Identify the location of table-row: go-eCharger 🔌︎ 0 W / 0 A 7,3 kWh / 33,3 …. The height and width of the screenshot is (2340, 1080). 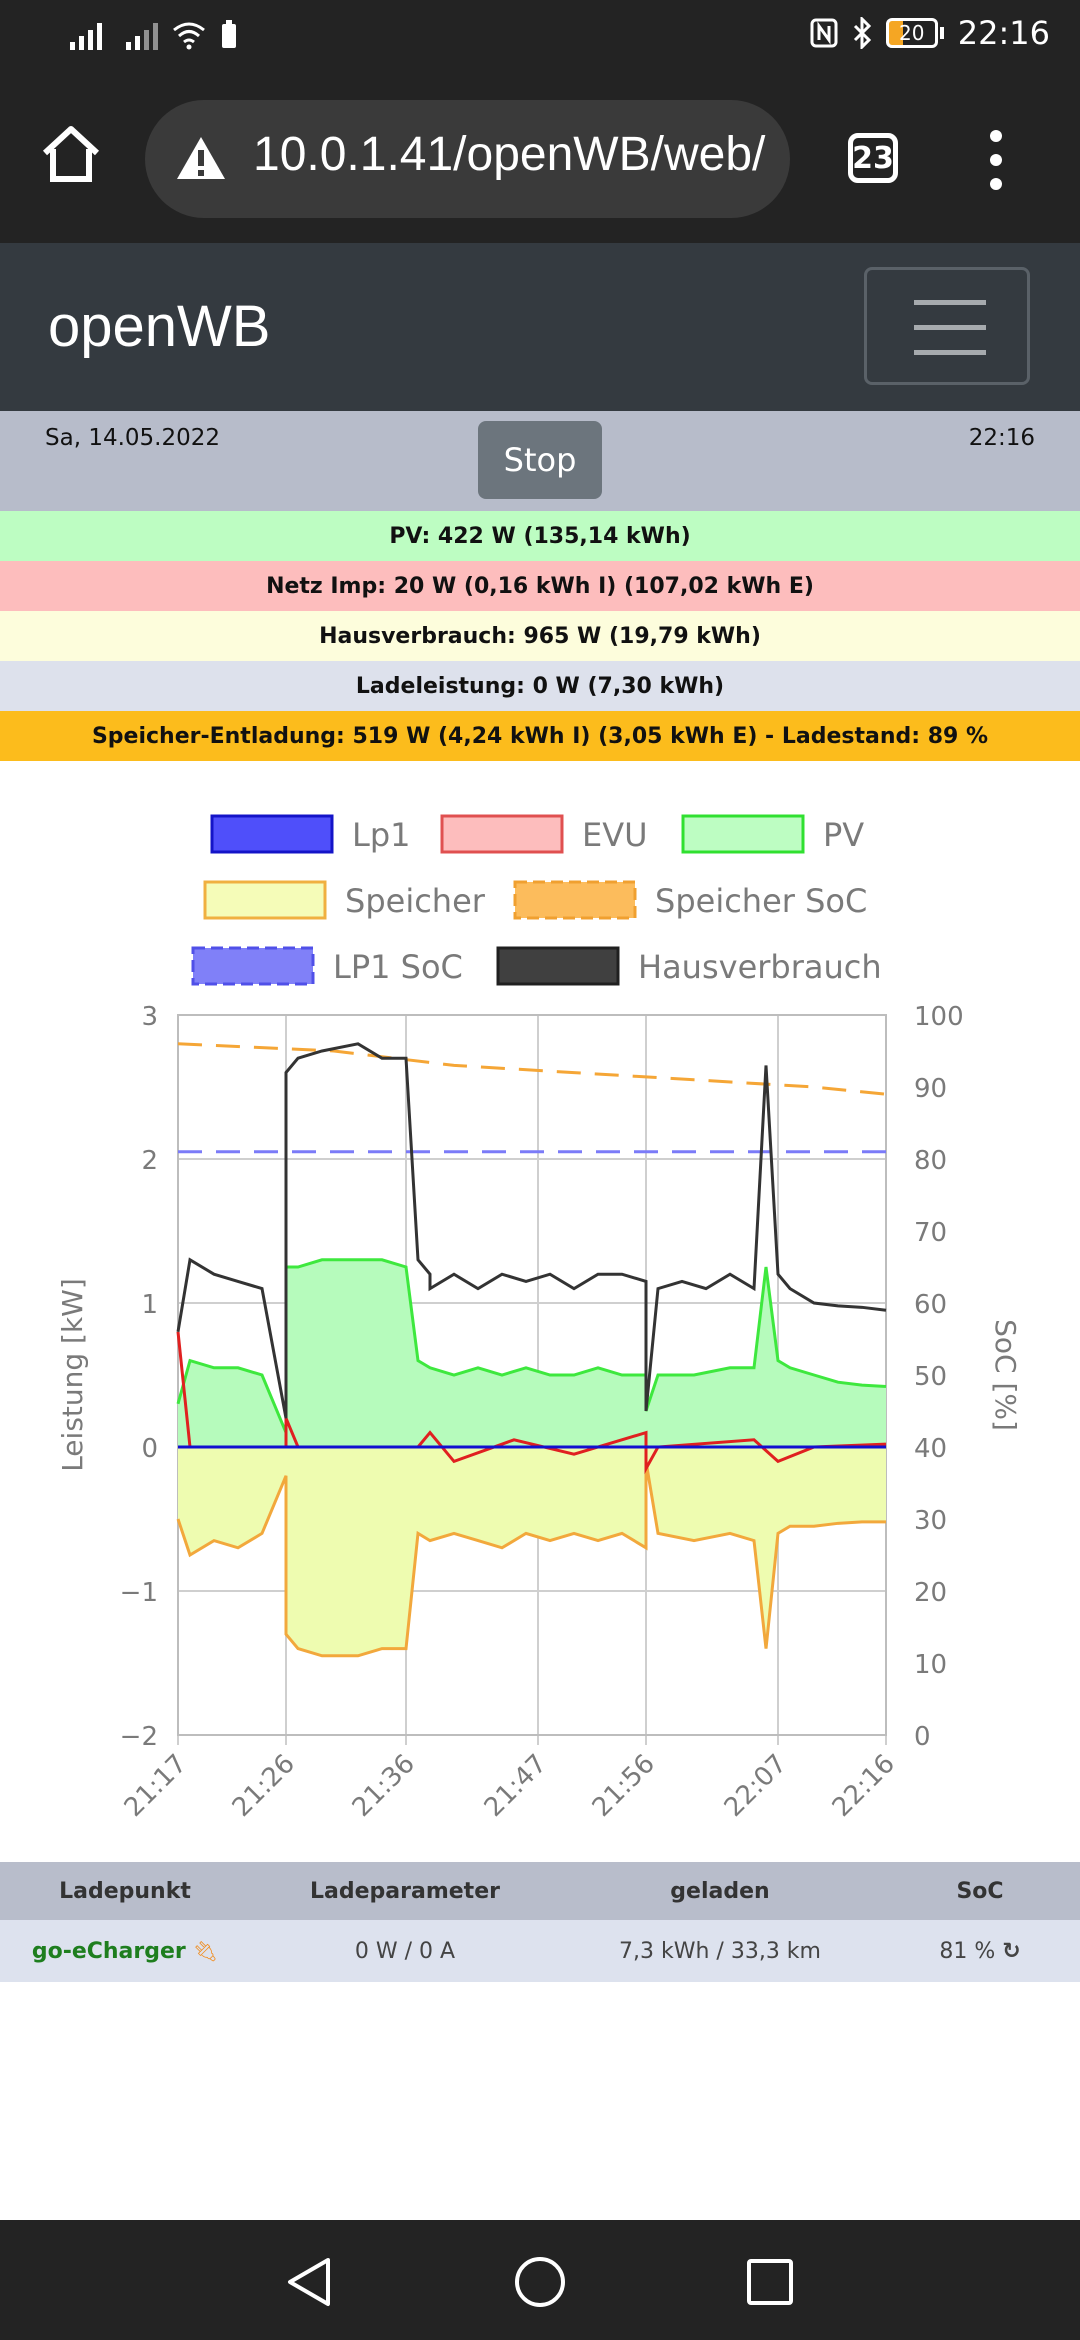
(540, 1951).